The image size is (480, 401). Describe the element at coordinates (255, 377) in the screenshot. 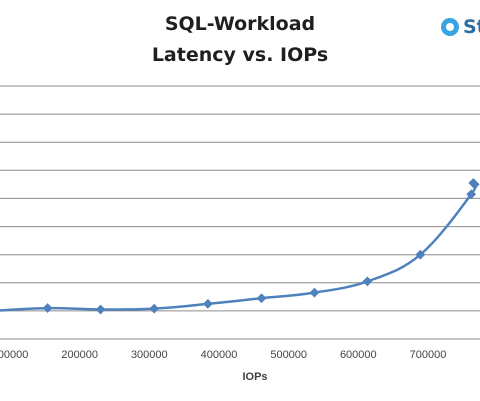

I see `x-axis-label: IOPs` at that location.